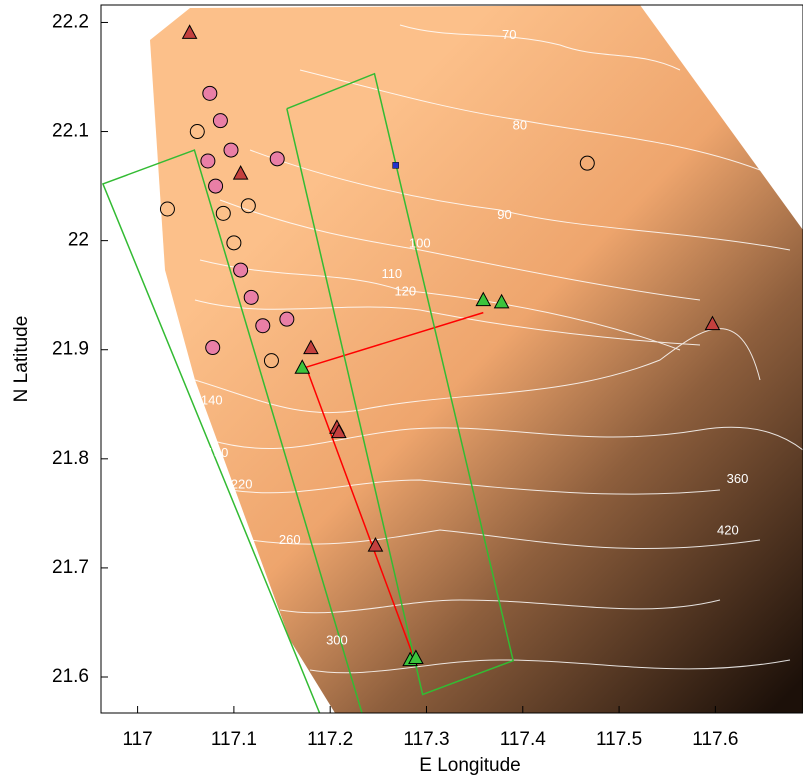 This screenshot has width=803, height=782. What do you see at coordinates (70, 21) in the screenshot?
I see `y-tick-label: 22.2` at bounding box center [70, 21].